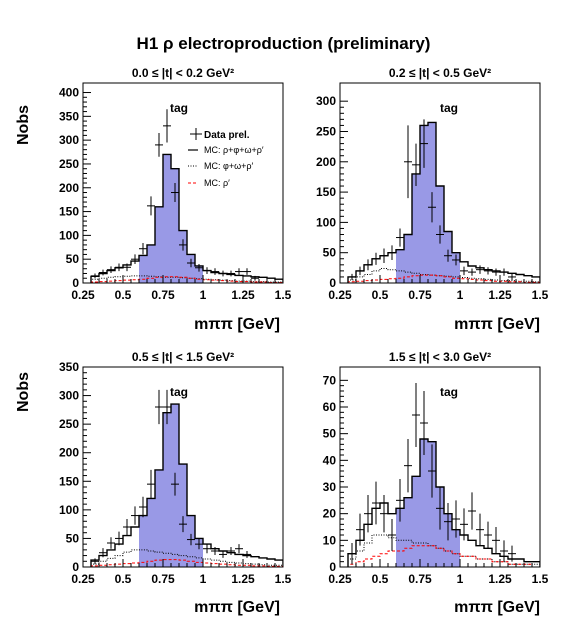 The width and height of the screenshot is (567, 624). What do you see at coordinates (283, 295) in the screenshot?
I see `panel-0-xtick-label-5: 1.5` at bounding box center [283, 295].